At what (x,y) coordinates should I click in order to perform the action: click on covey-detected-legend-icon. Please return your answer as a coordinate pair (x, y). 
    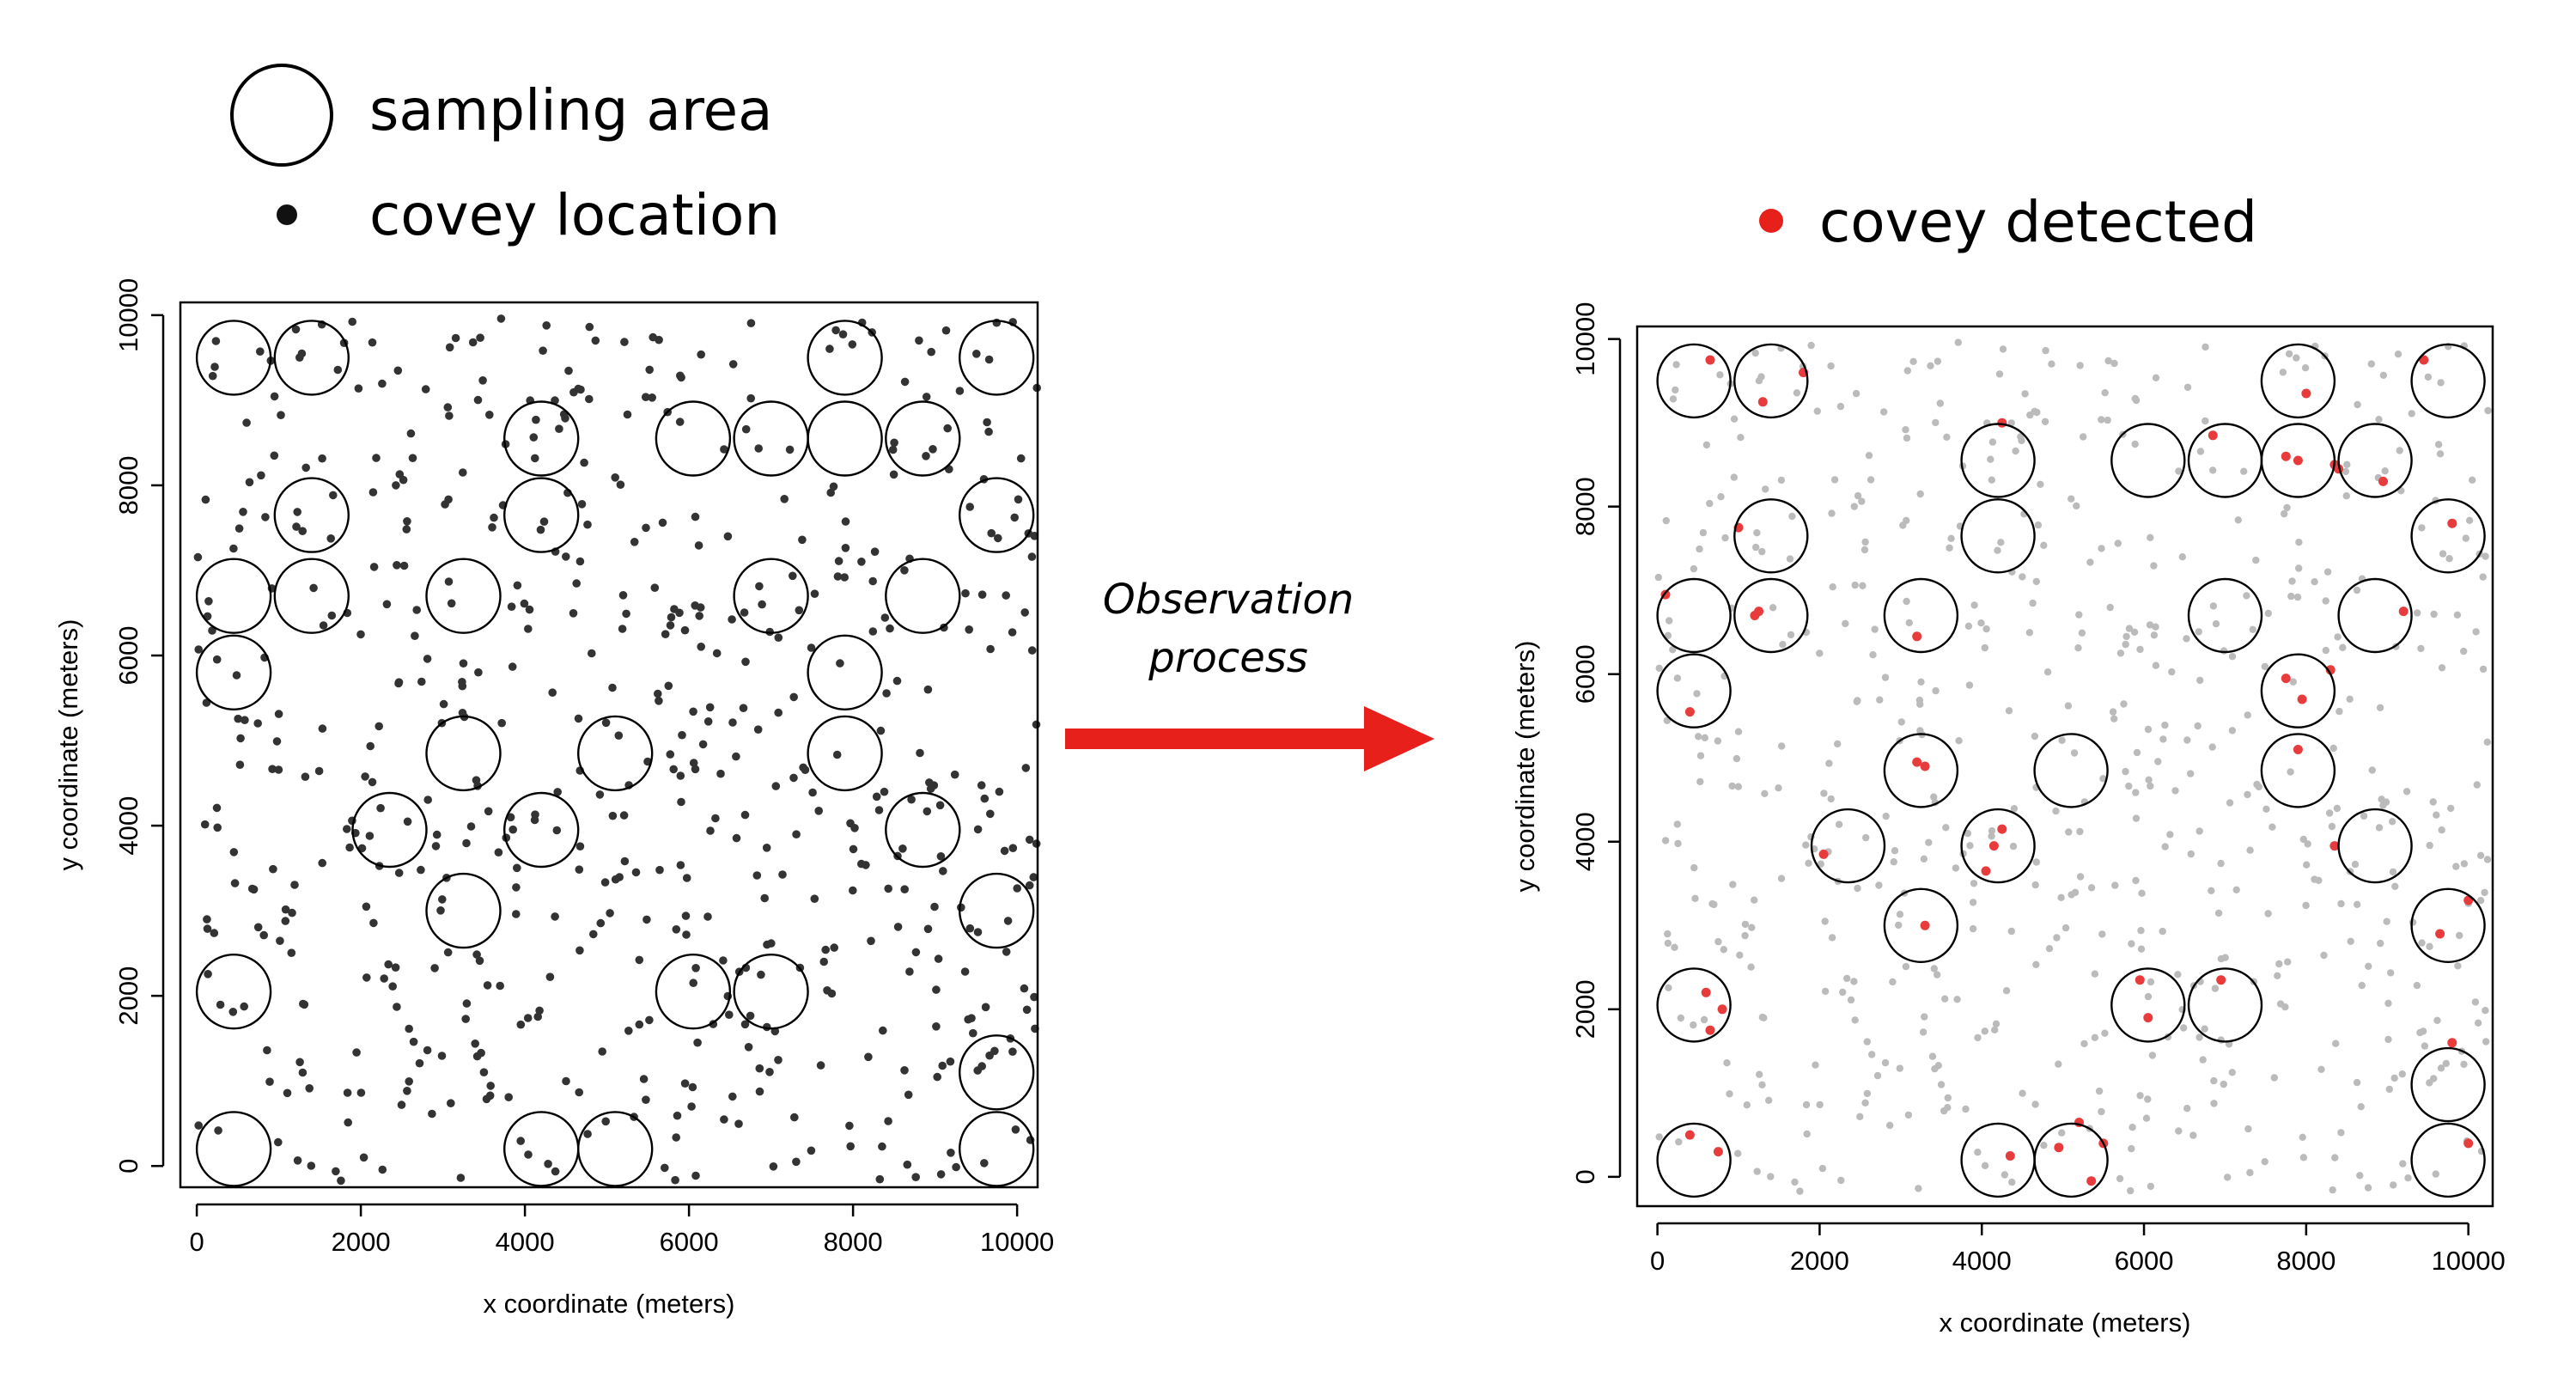
    Looking at the image, I should click on (1771, 221).